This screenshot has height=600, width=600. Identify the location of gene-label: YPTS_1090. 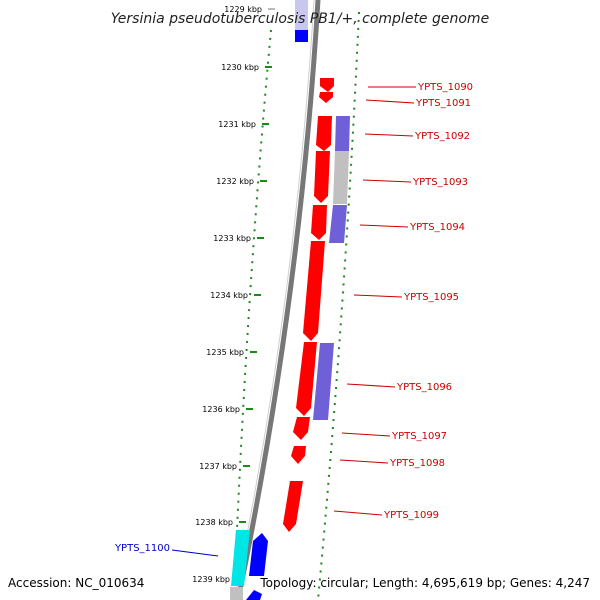
(445, 87).